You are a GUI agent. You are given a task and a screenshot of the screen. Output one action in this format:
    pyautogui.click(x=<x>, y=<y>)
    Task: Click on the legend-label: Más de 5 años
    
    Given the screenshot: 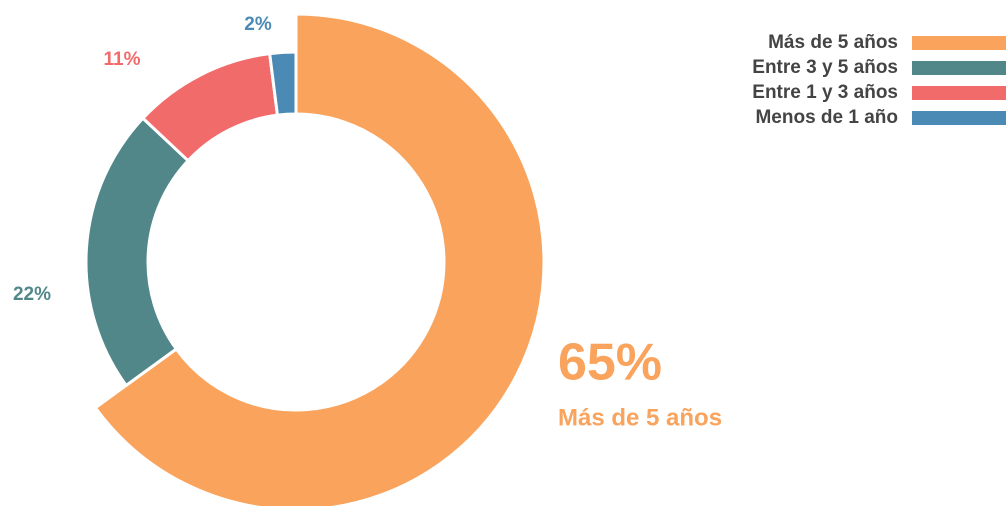 What is the action you would take?
    pyautogui.click(x=833, y=42)
    